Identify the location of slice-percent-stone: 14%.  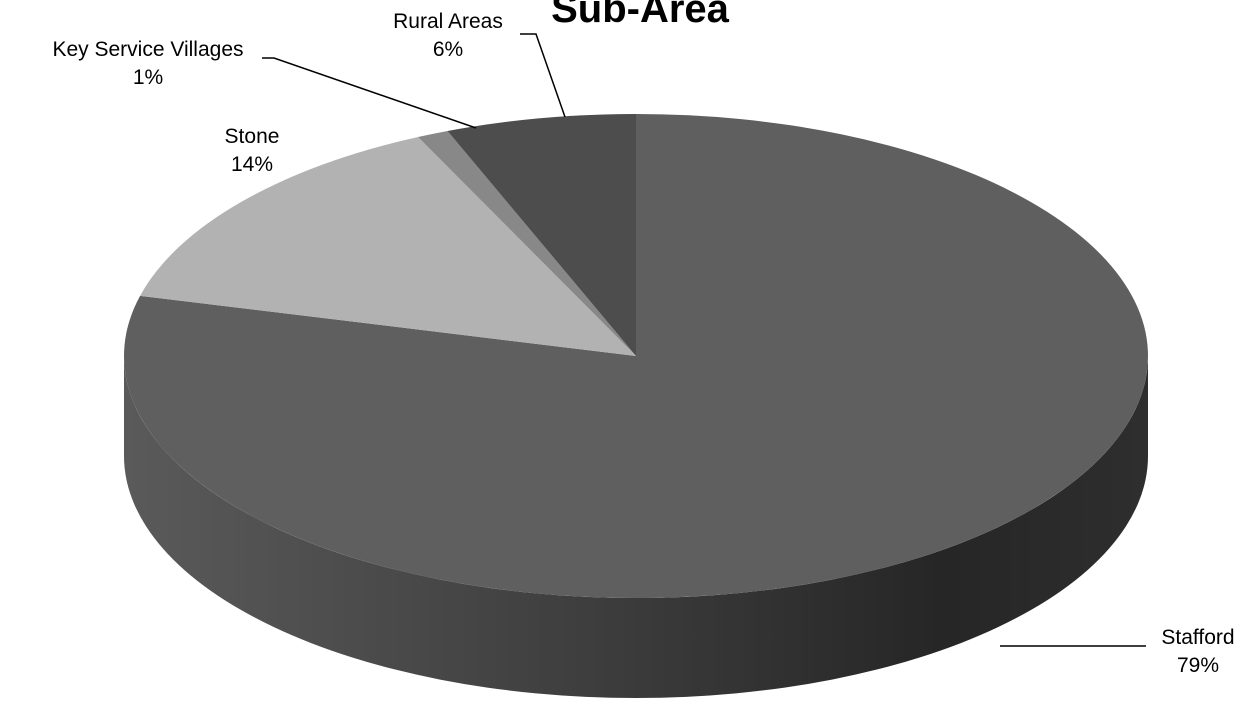
(252, 164).